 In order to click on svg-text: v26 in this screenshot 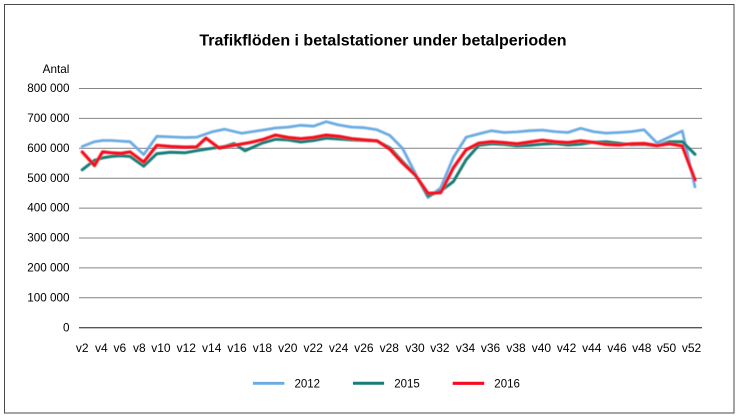, I will do `click(364, 348)`.